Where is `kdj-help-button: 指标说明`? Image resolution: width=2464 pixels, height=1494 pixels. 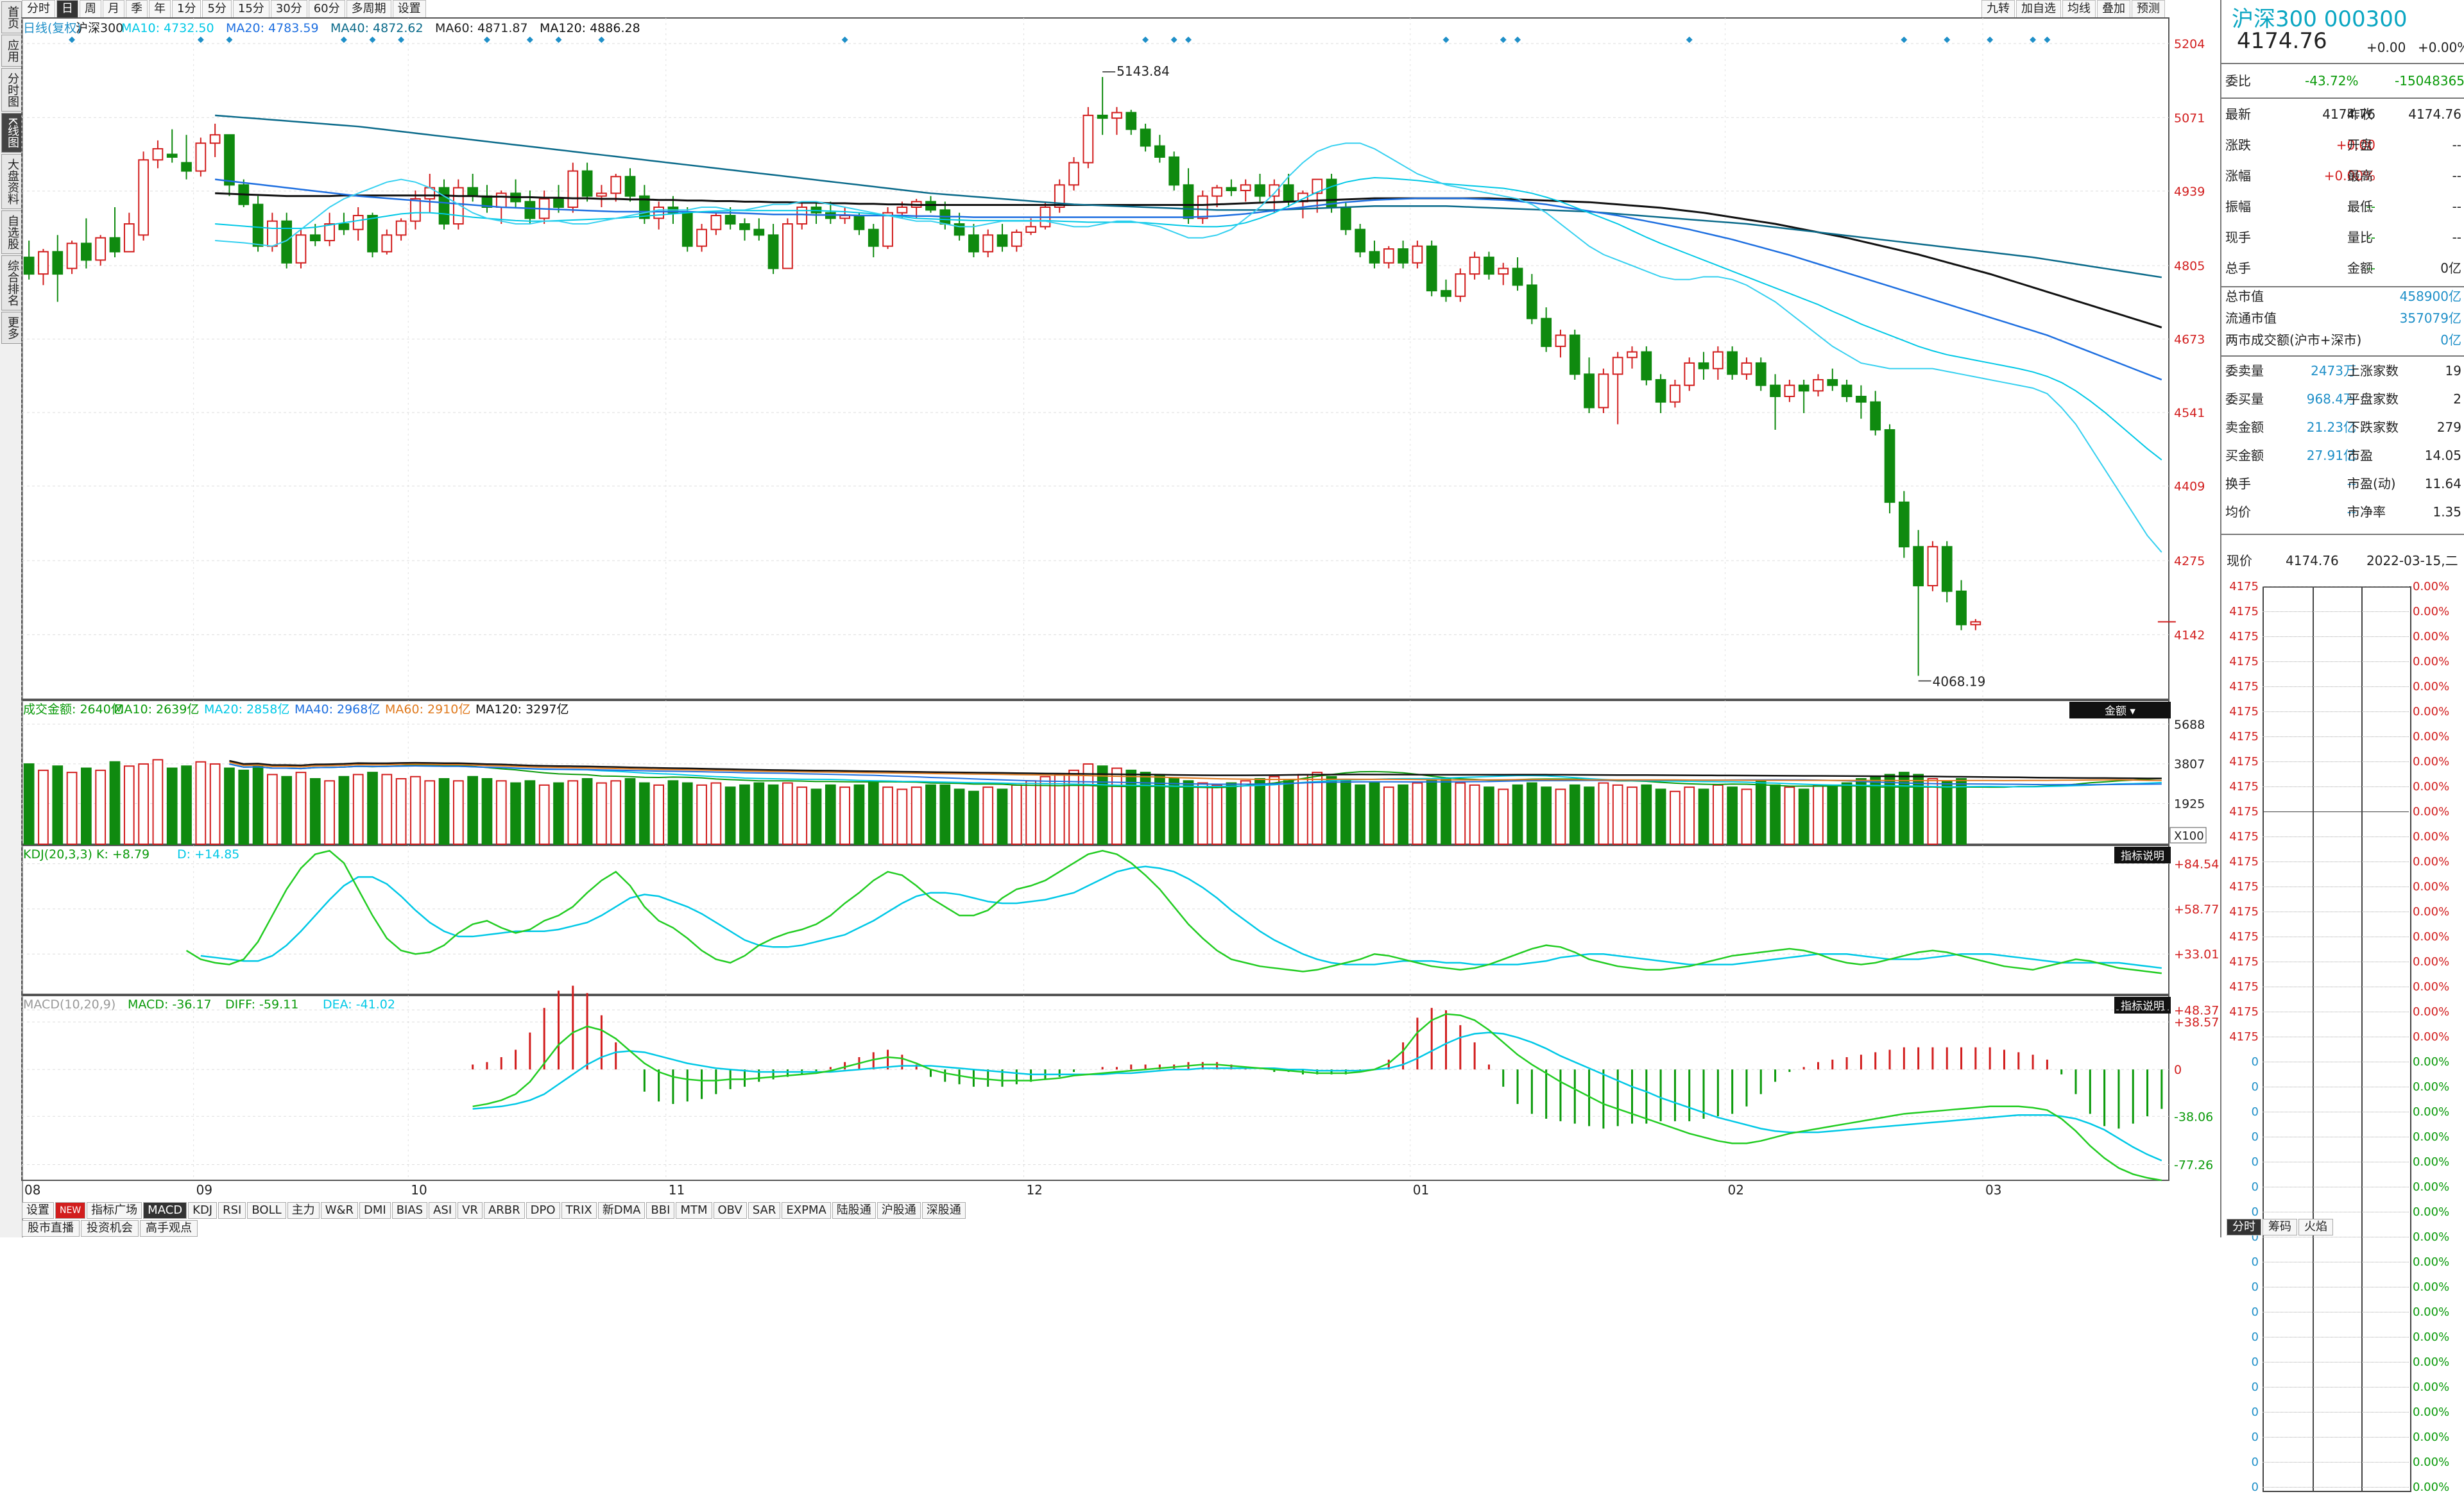
kdj-help-button: 指标说明 is located at coordinates (2143, 855).